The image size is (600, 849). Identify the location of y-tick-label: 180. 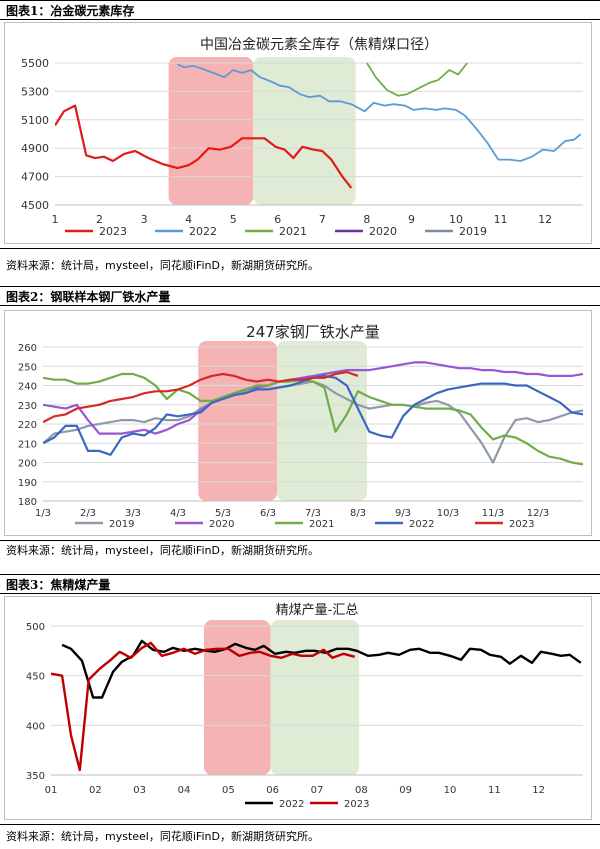
(27, 502).